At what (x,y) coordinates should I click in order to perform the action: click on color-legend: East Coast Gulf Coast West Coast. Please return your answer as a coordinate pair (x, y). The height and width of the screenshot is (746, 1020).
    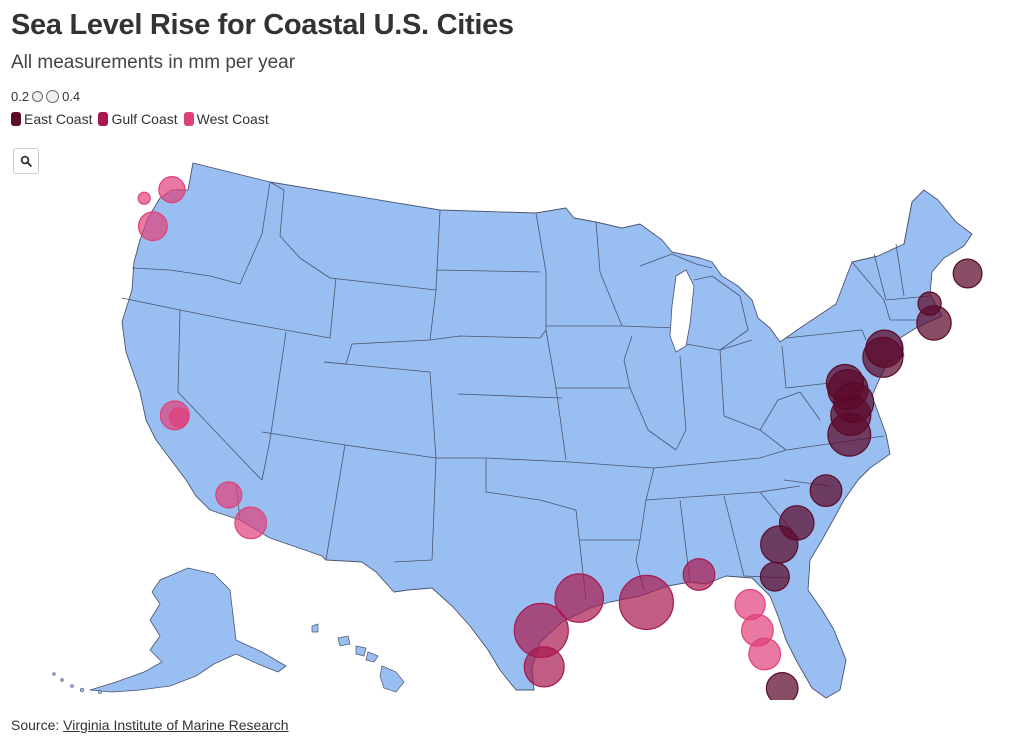
    Looking at the image, I should click on (143, 119).